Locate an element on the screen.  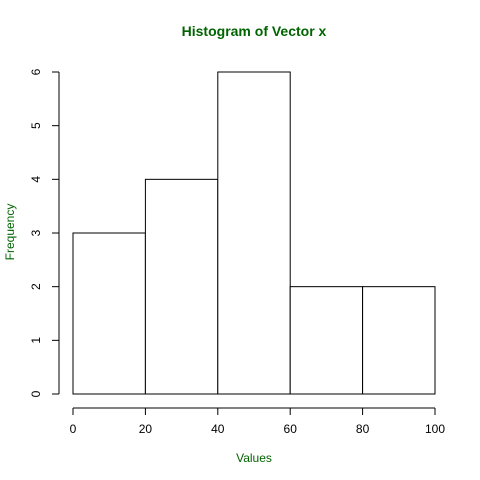
y-tick-label: 5 is located at coordinates (36, 125).